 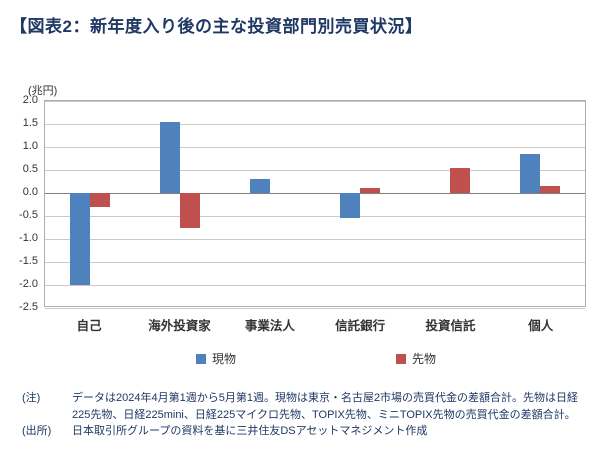 I want to click on y-tick-label: -1.5, so click(x=28, y=261).